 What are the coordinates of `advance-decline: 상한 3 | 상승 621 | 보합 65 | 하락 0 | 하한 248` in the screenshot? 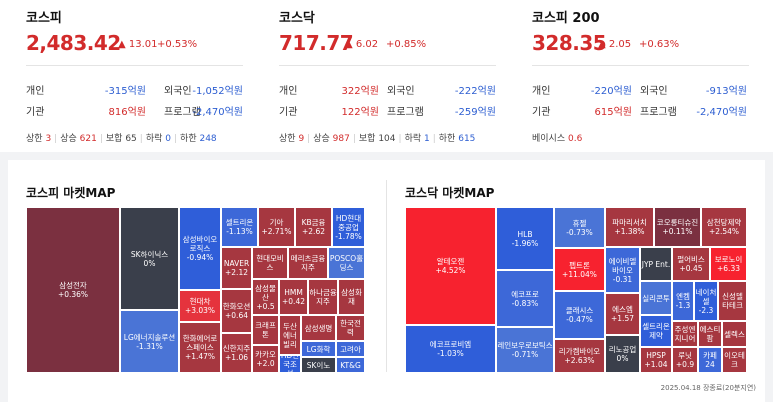 It's located at (121, 139).